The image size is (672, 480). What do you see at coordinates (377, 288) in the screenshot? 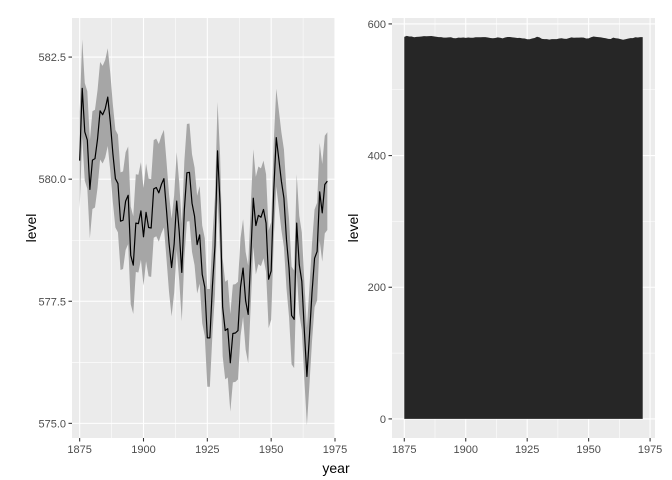
I see `y-tick-label: 200` at bounding box center [377, 288].